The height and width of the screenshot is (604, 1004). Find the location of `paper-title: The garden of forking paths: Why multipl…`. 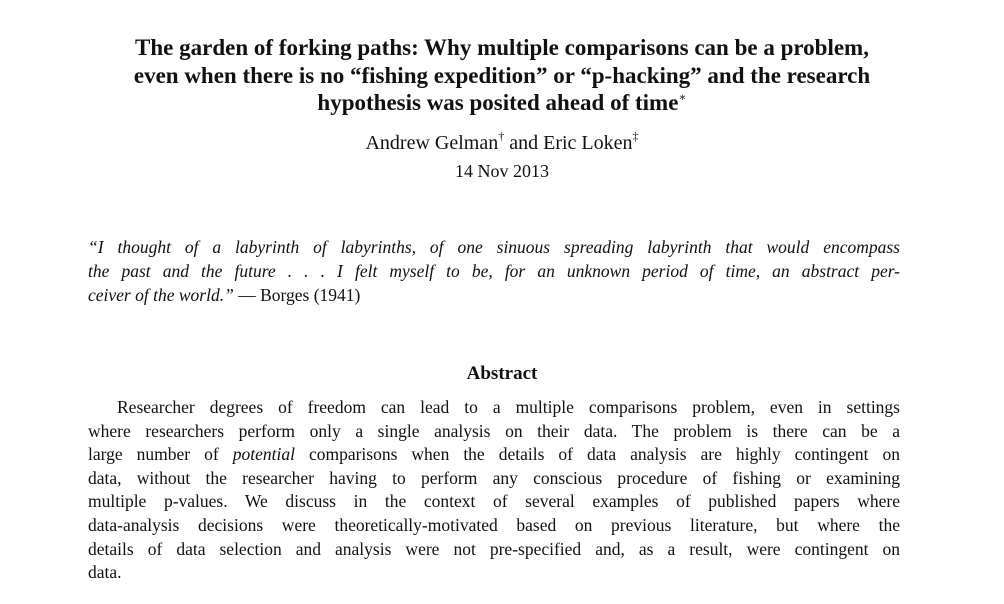

paper-title: The garden of forking paths: Why multipl… is located at coordinates (502, 75).